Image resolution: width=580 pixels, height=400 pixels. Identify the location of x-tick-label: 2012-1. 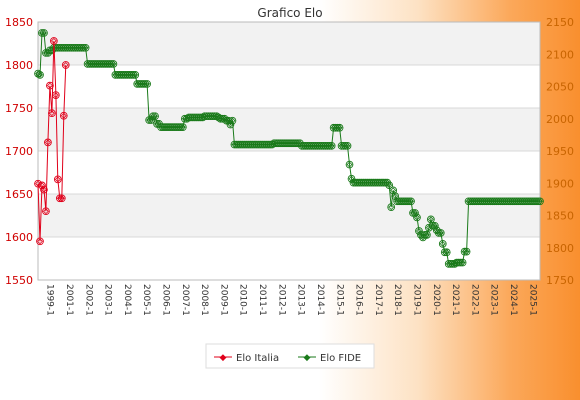
(281, 300).